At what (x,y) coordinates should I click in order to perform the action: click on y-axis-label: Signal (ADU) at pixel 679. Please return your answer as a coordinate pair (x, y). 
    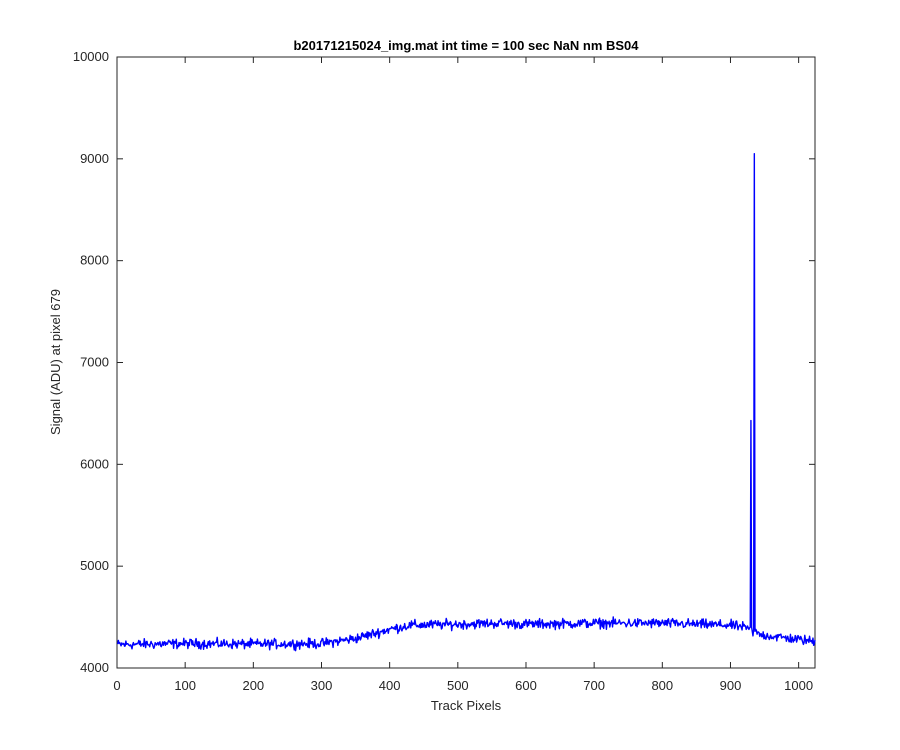
    Looking at the image, I should click on (55, 362).